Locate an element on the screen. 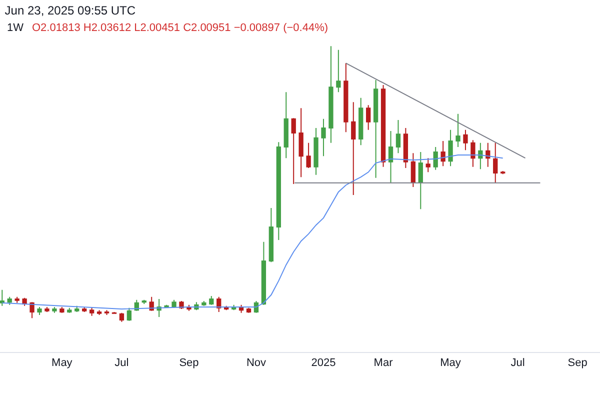 This screenshot has height=400, width=600. text: O2.01813 H2.03612 L2.00451 C2.00951 −0.00897 (−0.44%) is located at coordinates (180, 28).